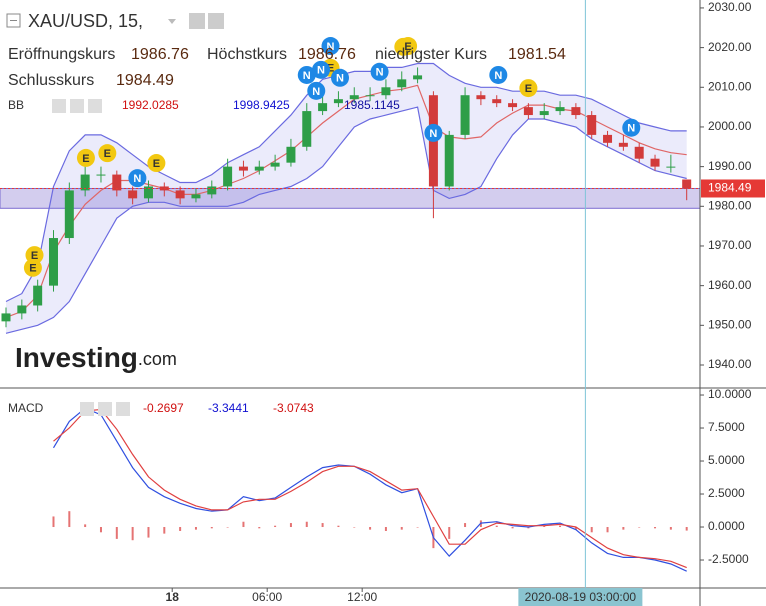  What do you see at coordinates (85, 21) in the screenshot?
I see `symbol: XAU/USD, 15,` at bounding box center [85, 21].